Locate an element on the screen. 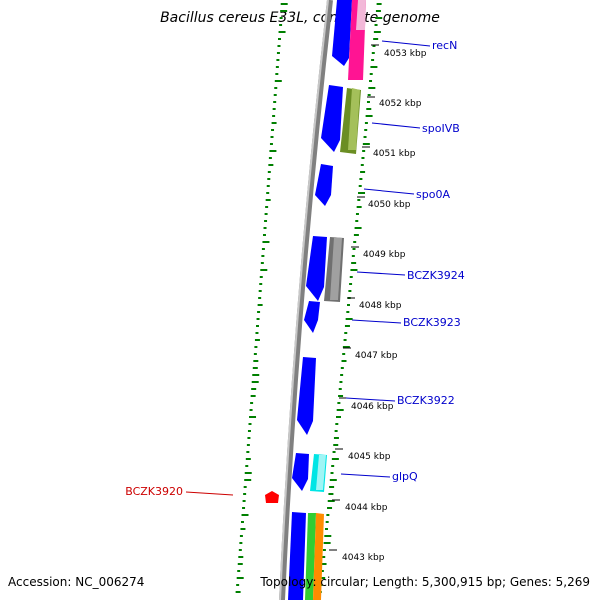  genome-backbone is located at coordinates (306, 300).